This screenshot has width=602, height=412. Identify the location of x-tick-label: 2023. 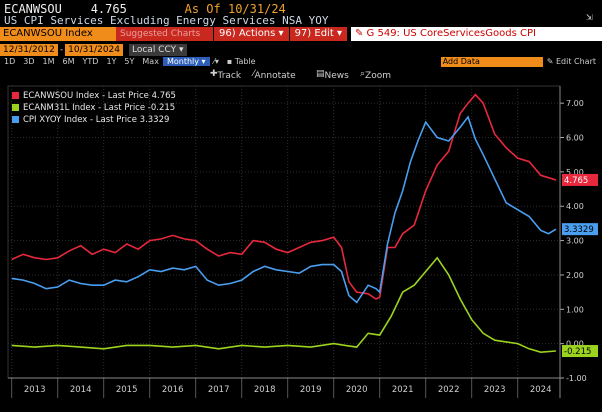
(495, 390).